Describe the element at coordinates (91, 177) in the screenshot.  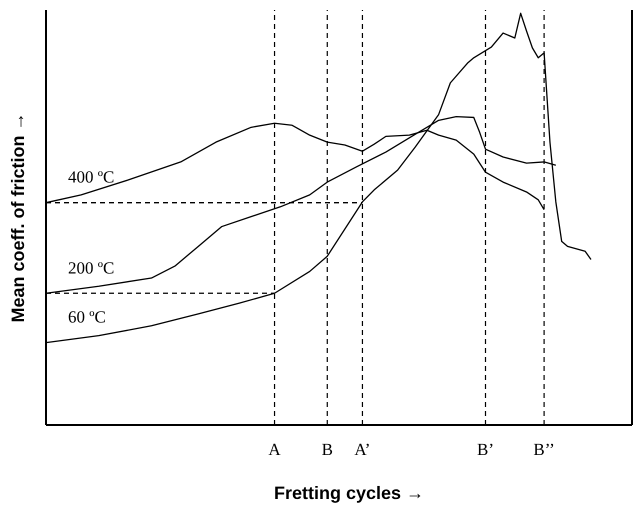
I see `series-label: 400 ºC` at that location.